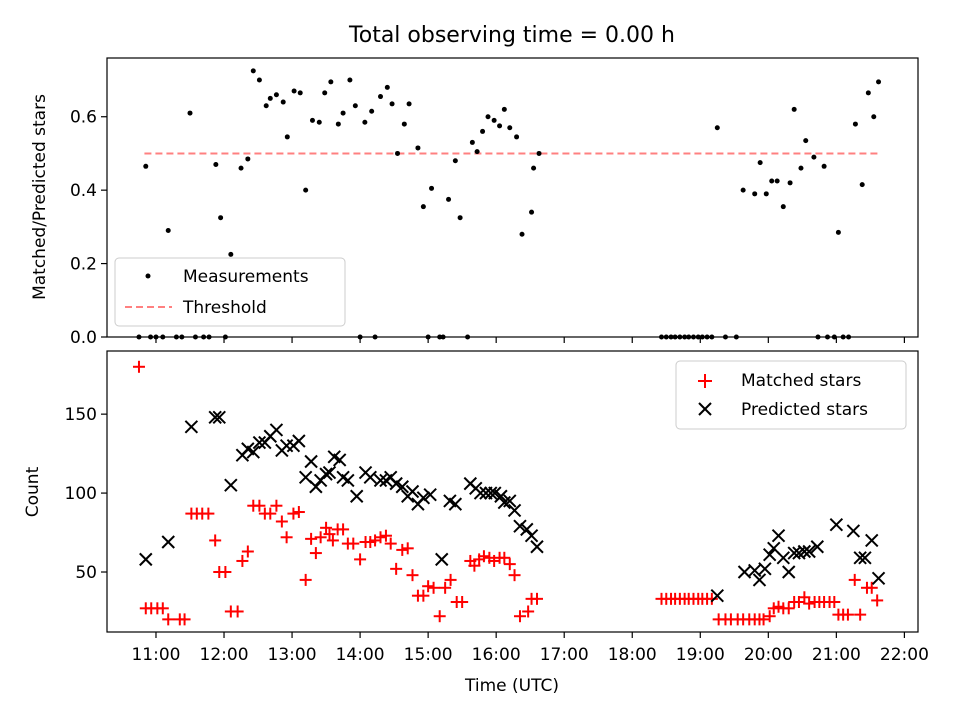 This screenshot has height=720, width=960. What do you see at coordinates (836, 655) in the screenshot?
I see `bottom-xtick-label: 21:00` at bounding box center [836, 655].